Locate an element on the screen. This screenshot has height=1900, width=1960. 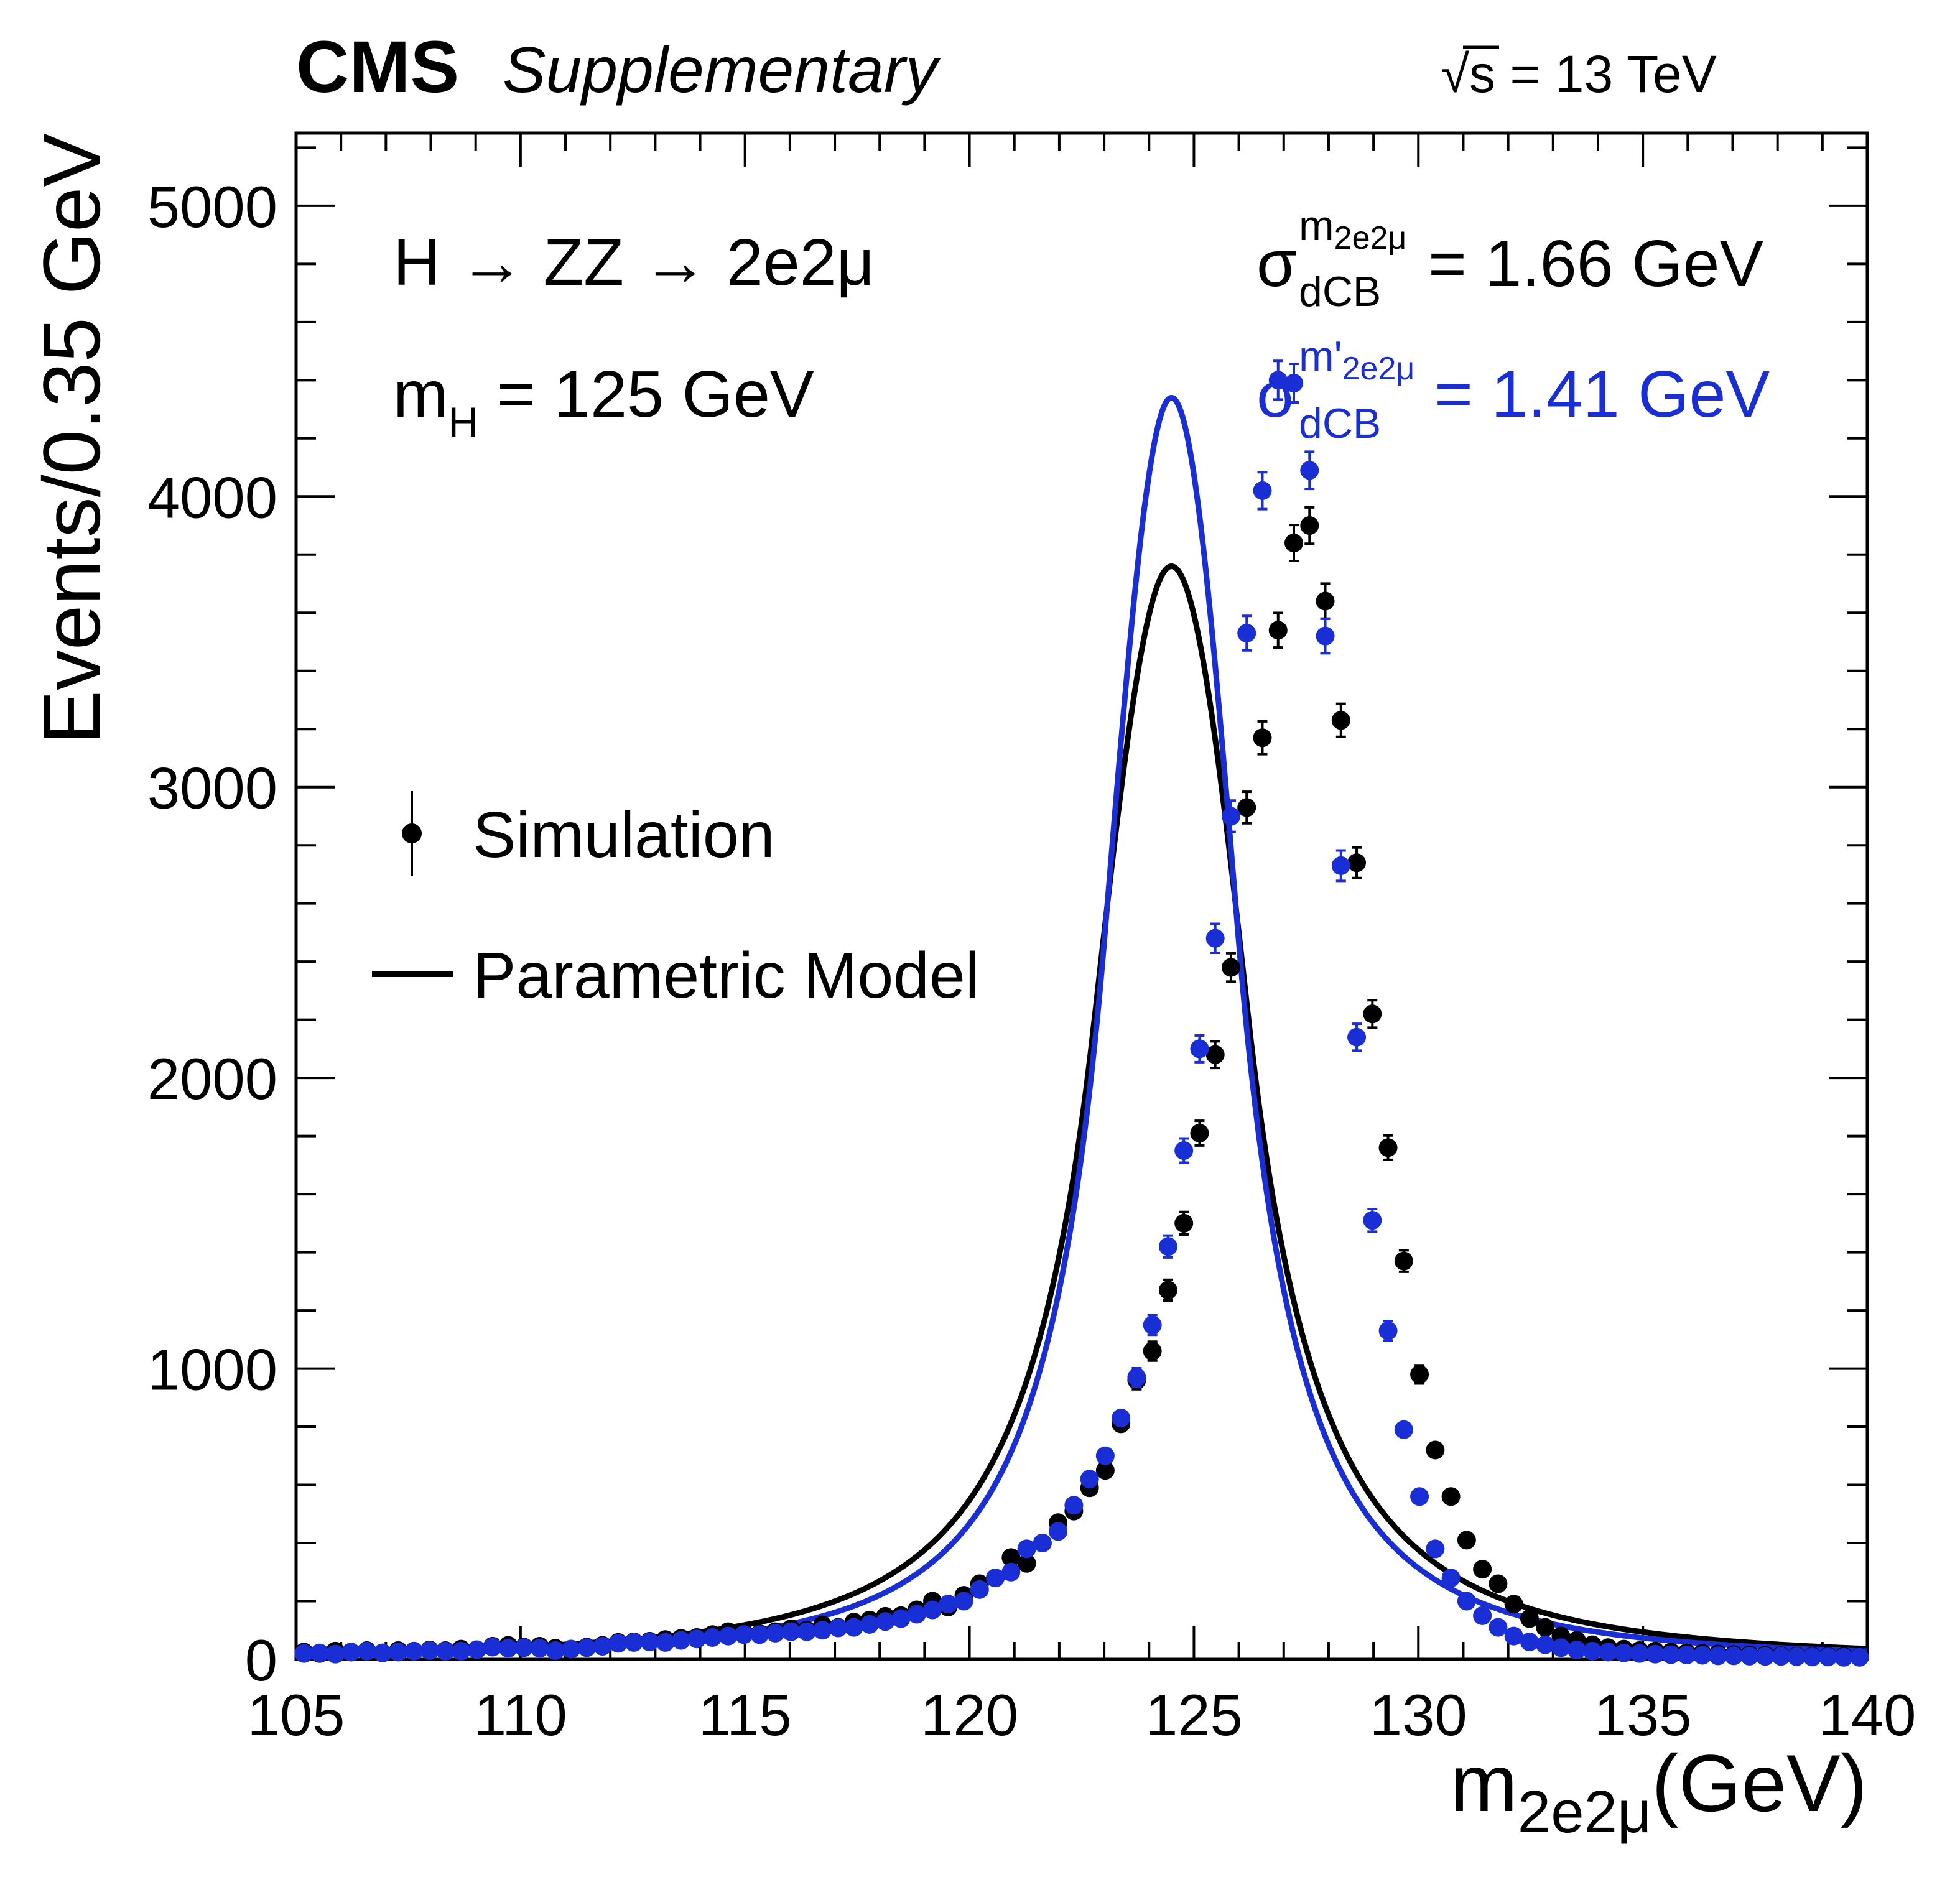
x-axis-title: m2e2μ(GeV) is located at coordinates (1659, 1791).